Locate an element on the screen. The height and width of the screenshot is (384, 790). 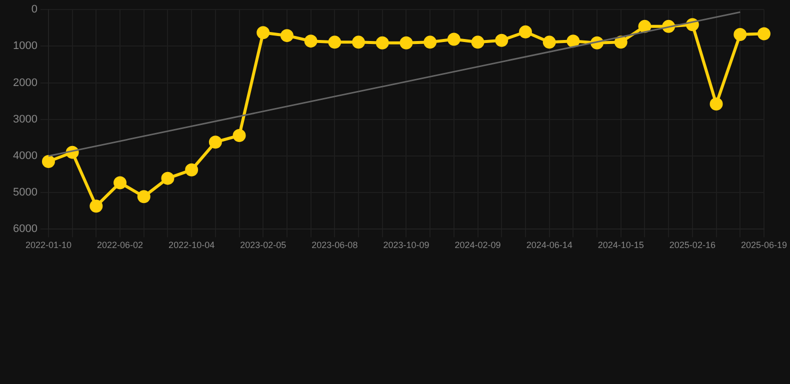
y-tick-label: 0 is located at coordinates (34, 10).